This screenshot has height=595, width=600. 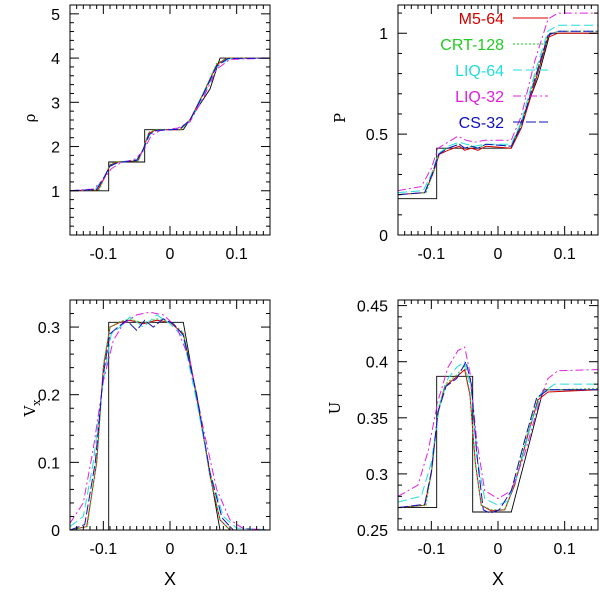 What do you see at coordinates (55, 15) in the screenshot?
I see `y-tick-label: 5` at bounding box center [55, 15].